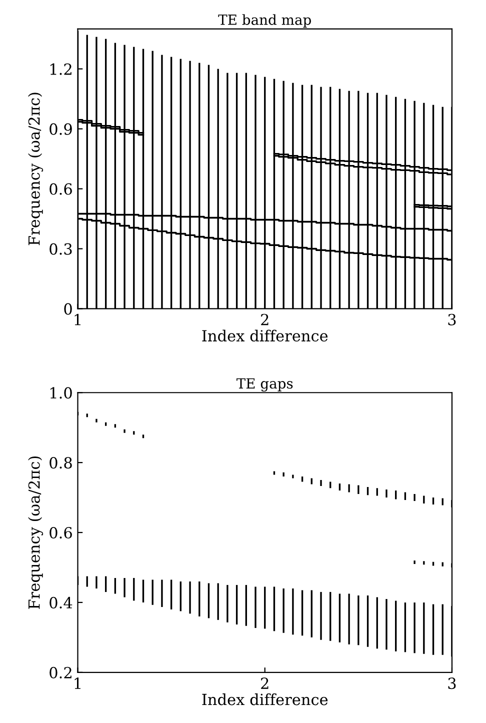  I want to click on y-tick-label: 1.0, so click(61, 393).